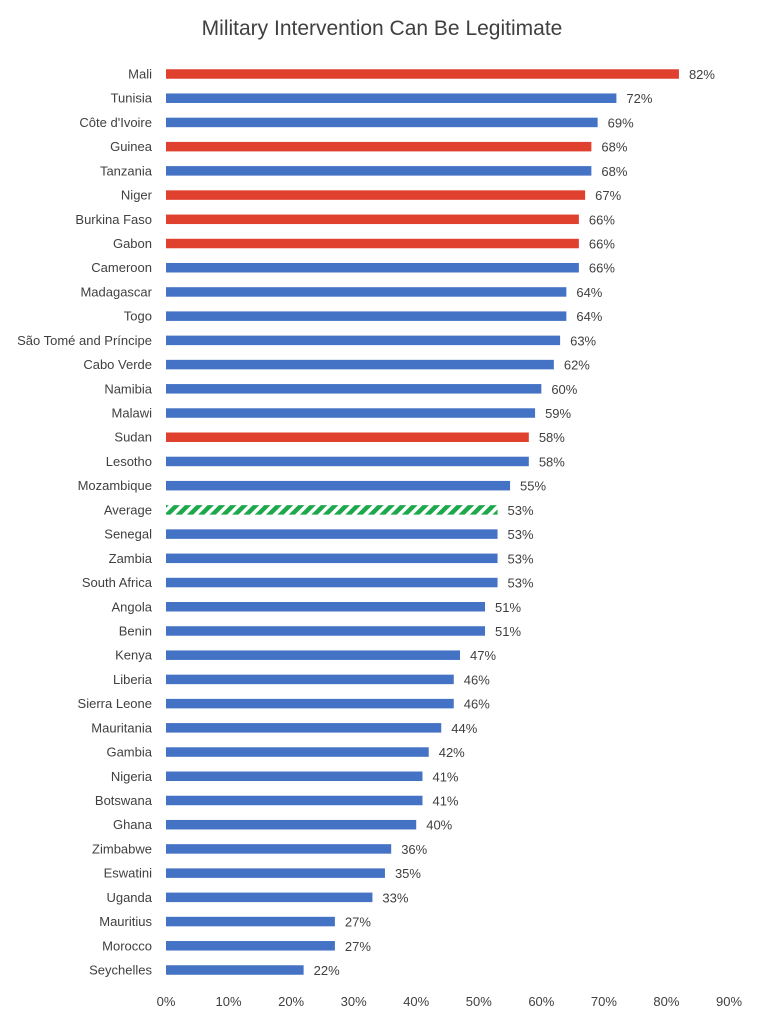  Describe the element at coordinates (521, 510) in the screenshot. I see `value-label-average: 53%` at that location.